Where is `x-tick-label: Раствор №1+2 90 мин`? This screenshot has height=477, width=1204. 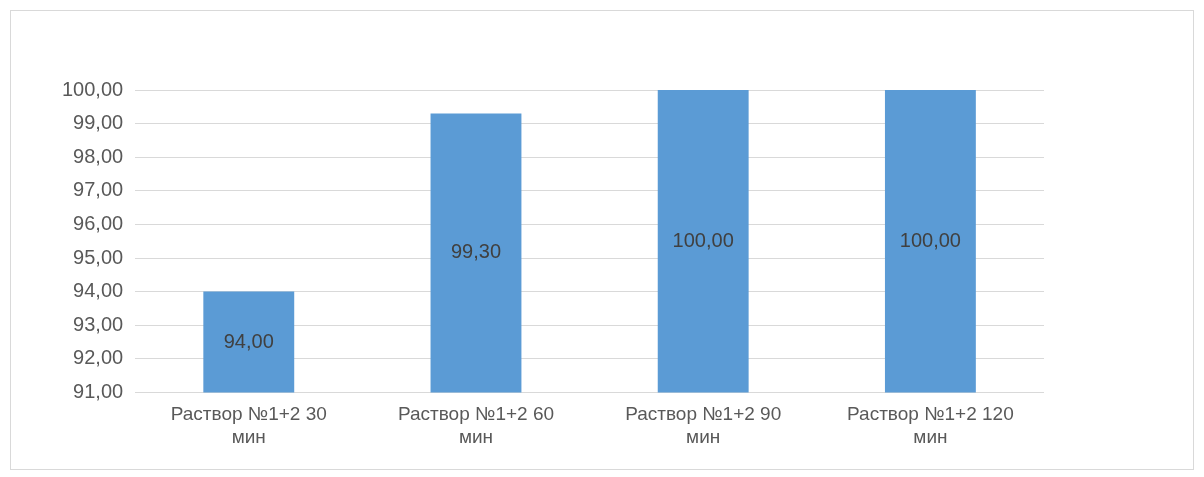 x-tick-label: Раствор №1+2 90 мин is located at coordinates (703, 425).